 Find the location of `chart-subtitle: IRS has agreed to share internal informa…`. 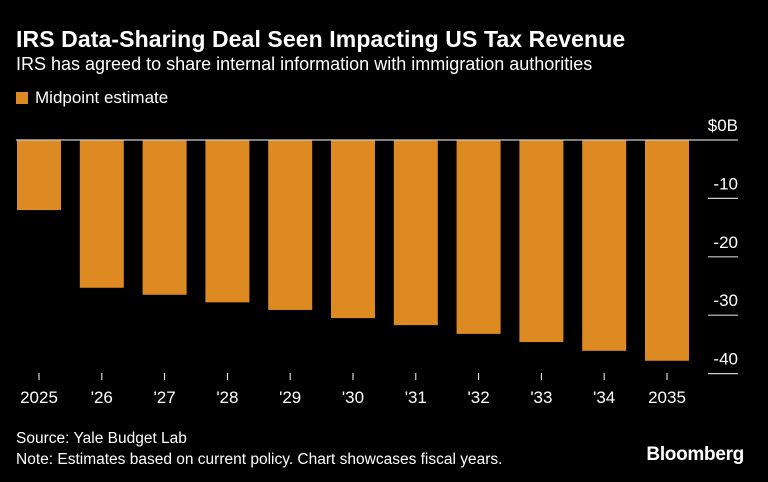

chart-subtitle: IRS has agreed to share internal informa… is located at coordinates (304, 64).